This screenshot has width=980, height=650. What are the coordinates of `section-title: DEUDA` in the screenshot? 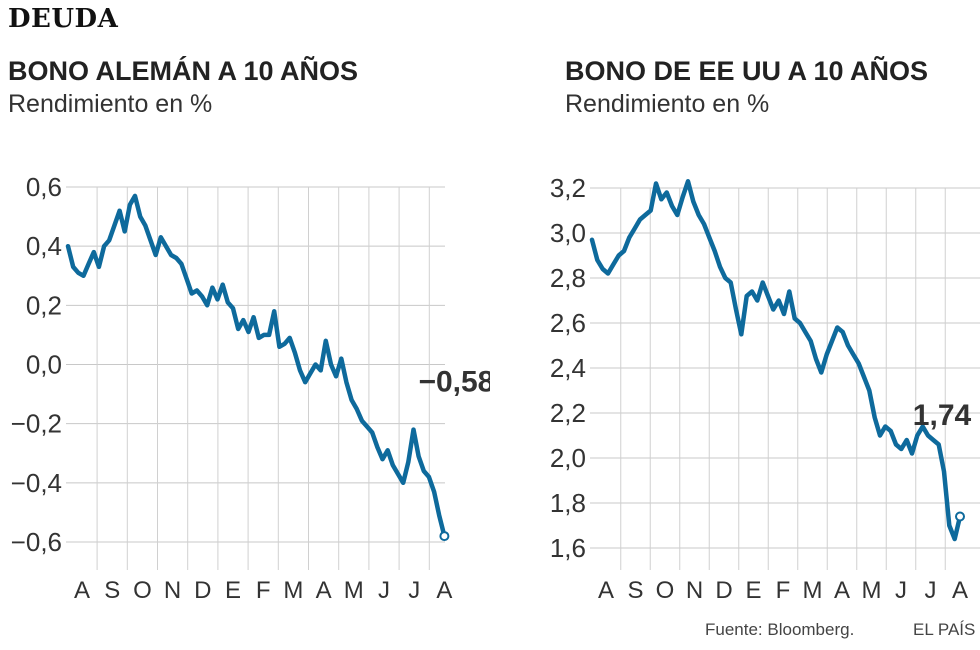 It's located at (63, 19).